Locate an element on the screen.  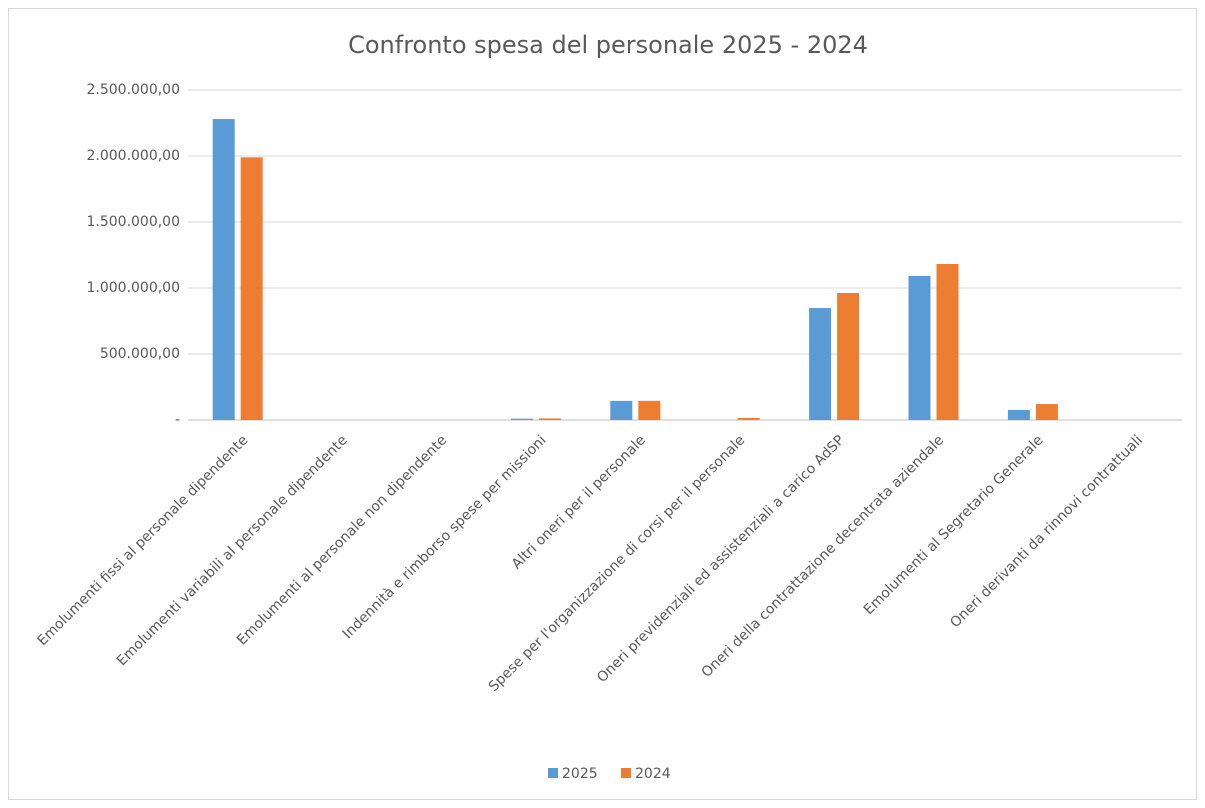
y-tick-label: 1.000.000,00 is located at coordinates (133, 288).